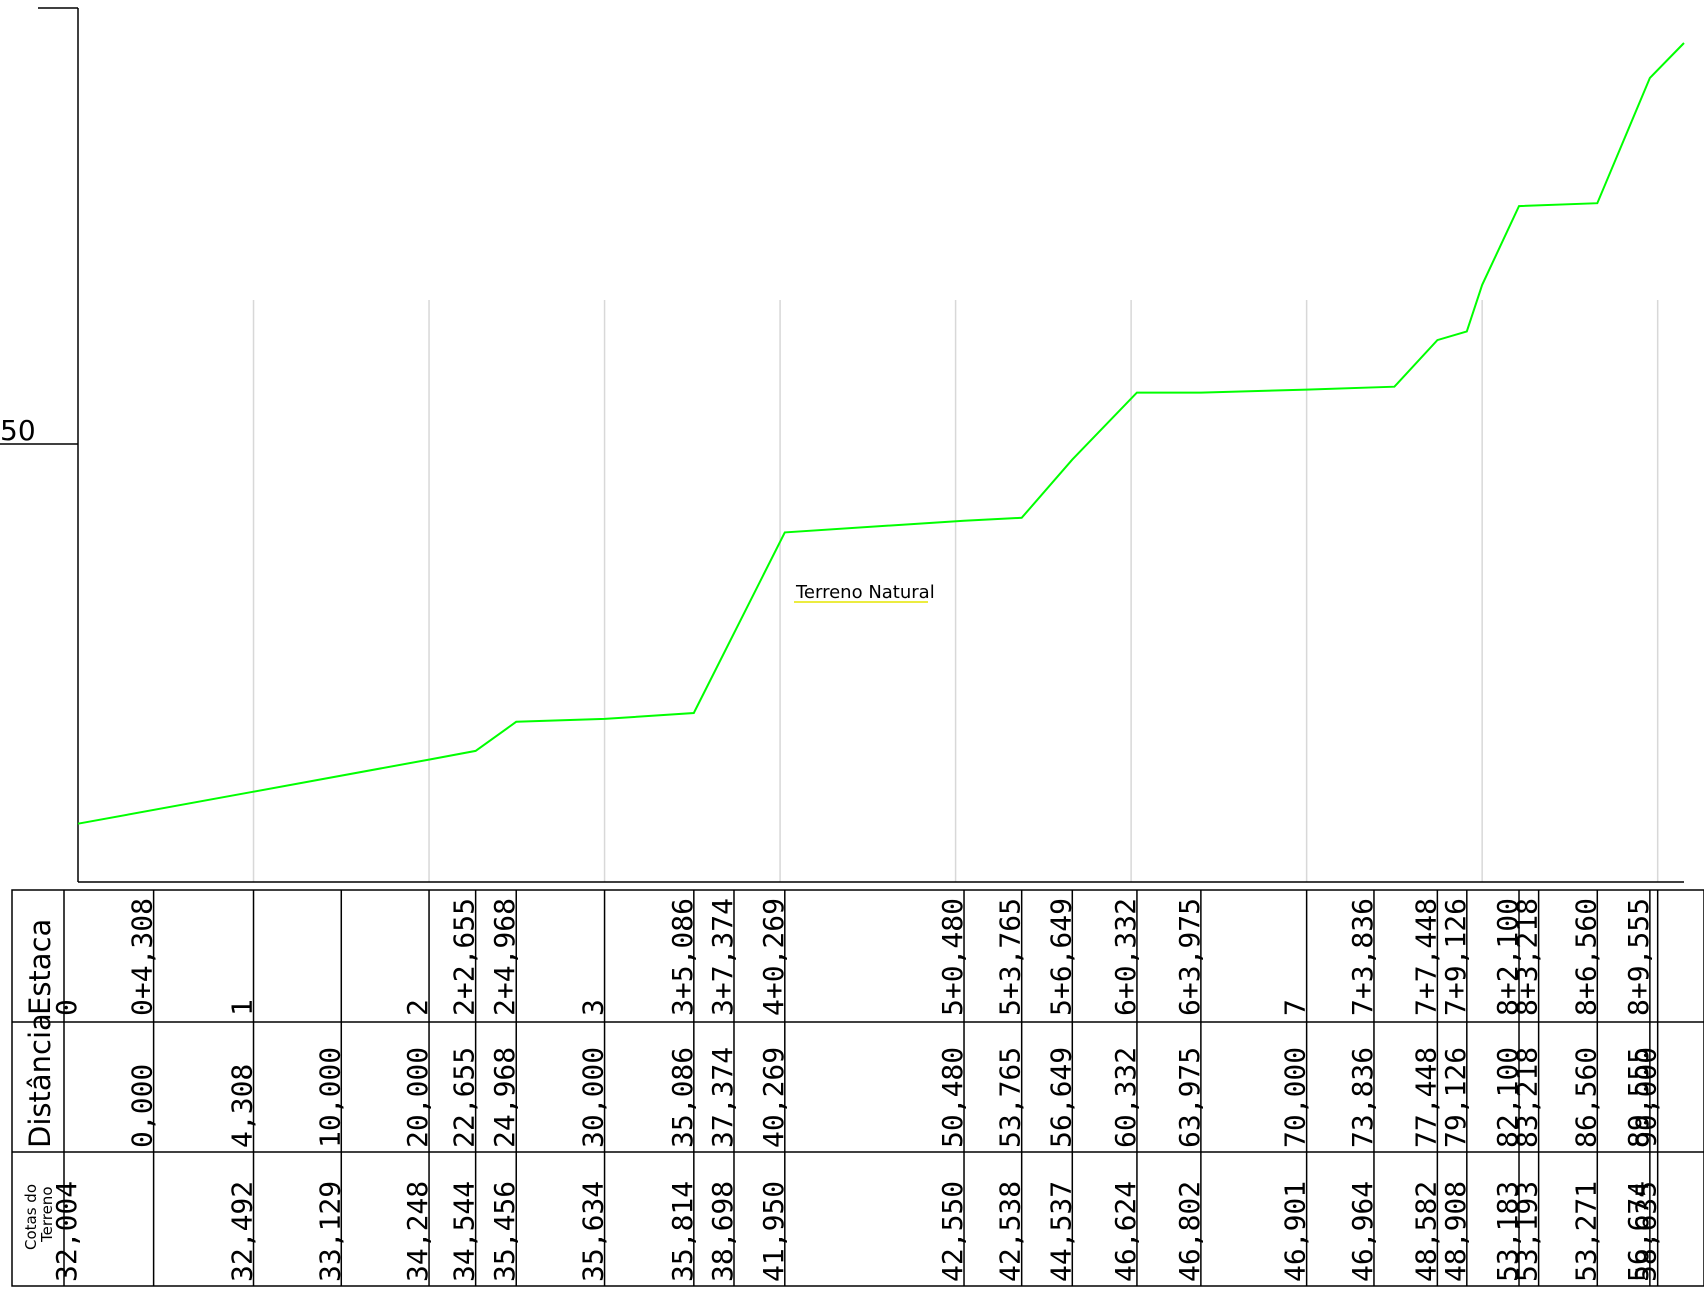 The image size is (1704, 1295). I want to click on cota-cell: 46,901, so click(1295, 1231).